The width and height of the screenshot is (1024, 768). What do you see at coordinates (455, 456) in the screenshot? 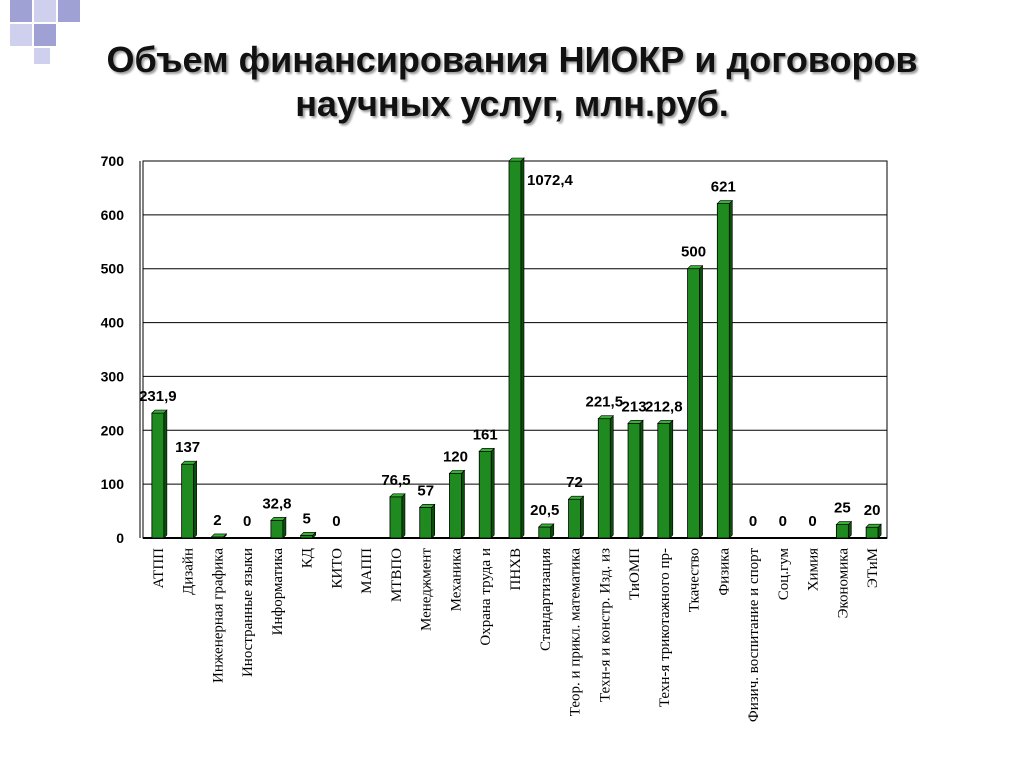
I see `data-label: 120` at bounding box center [455, 456].